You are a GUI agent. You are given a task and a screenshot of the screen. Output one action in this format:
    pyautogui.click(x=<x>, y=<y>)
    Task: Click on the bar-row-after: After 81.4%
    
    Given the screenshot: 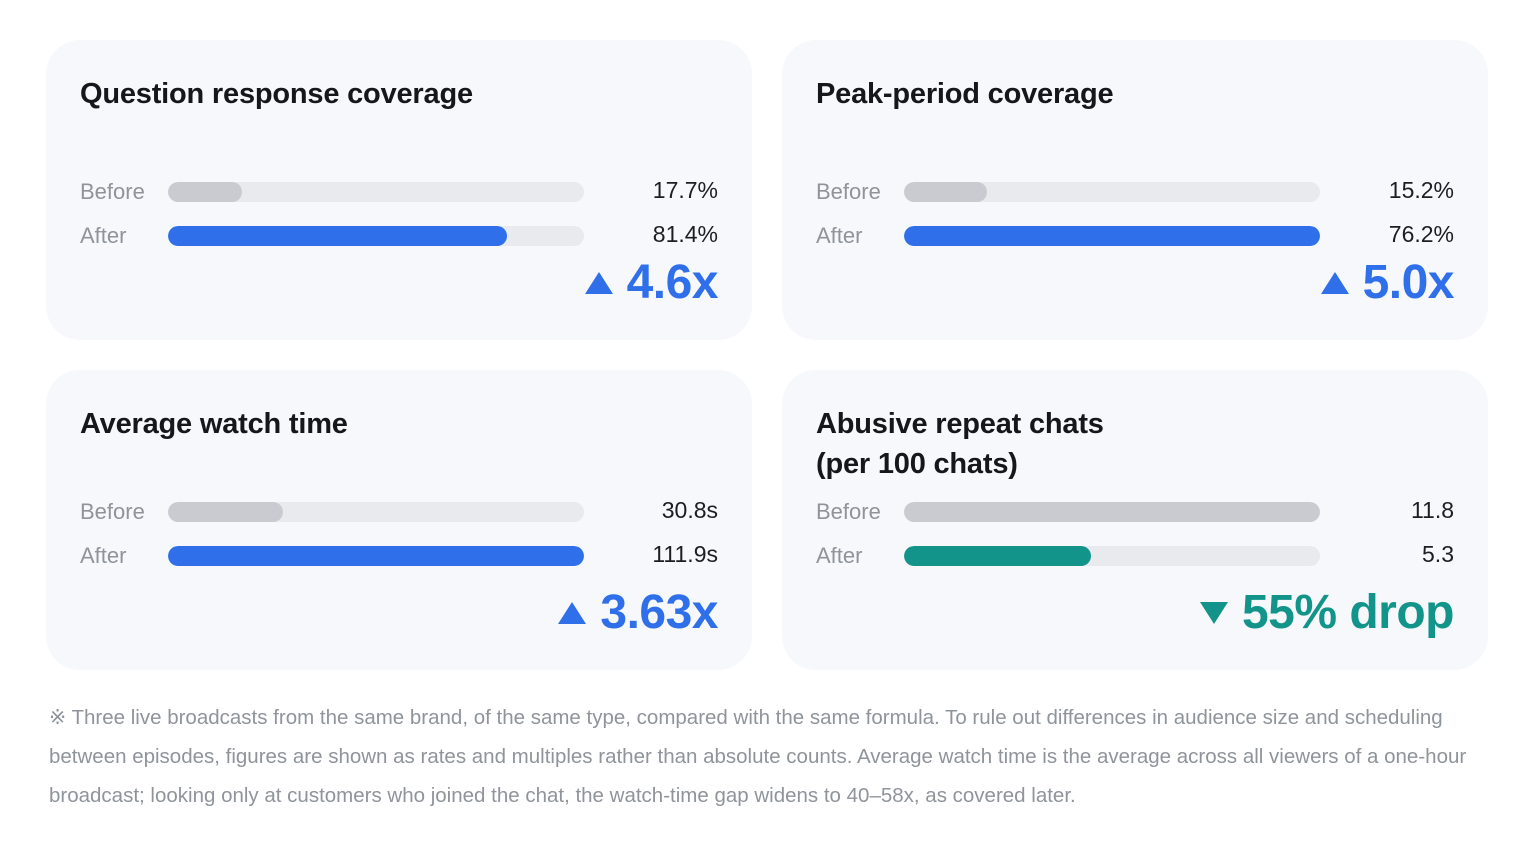 What is the action you would take?
    pyautogui.click(x=399, y=236)
    